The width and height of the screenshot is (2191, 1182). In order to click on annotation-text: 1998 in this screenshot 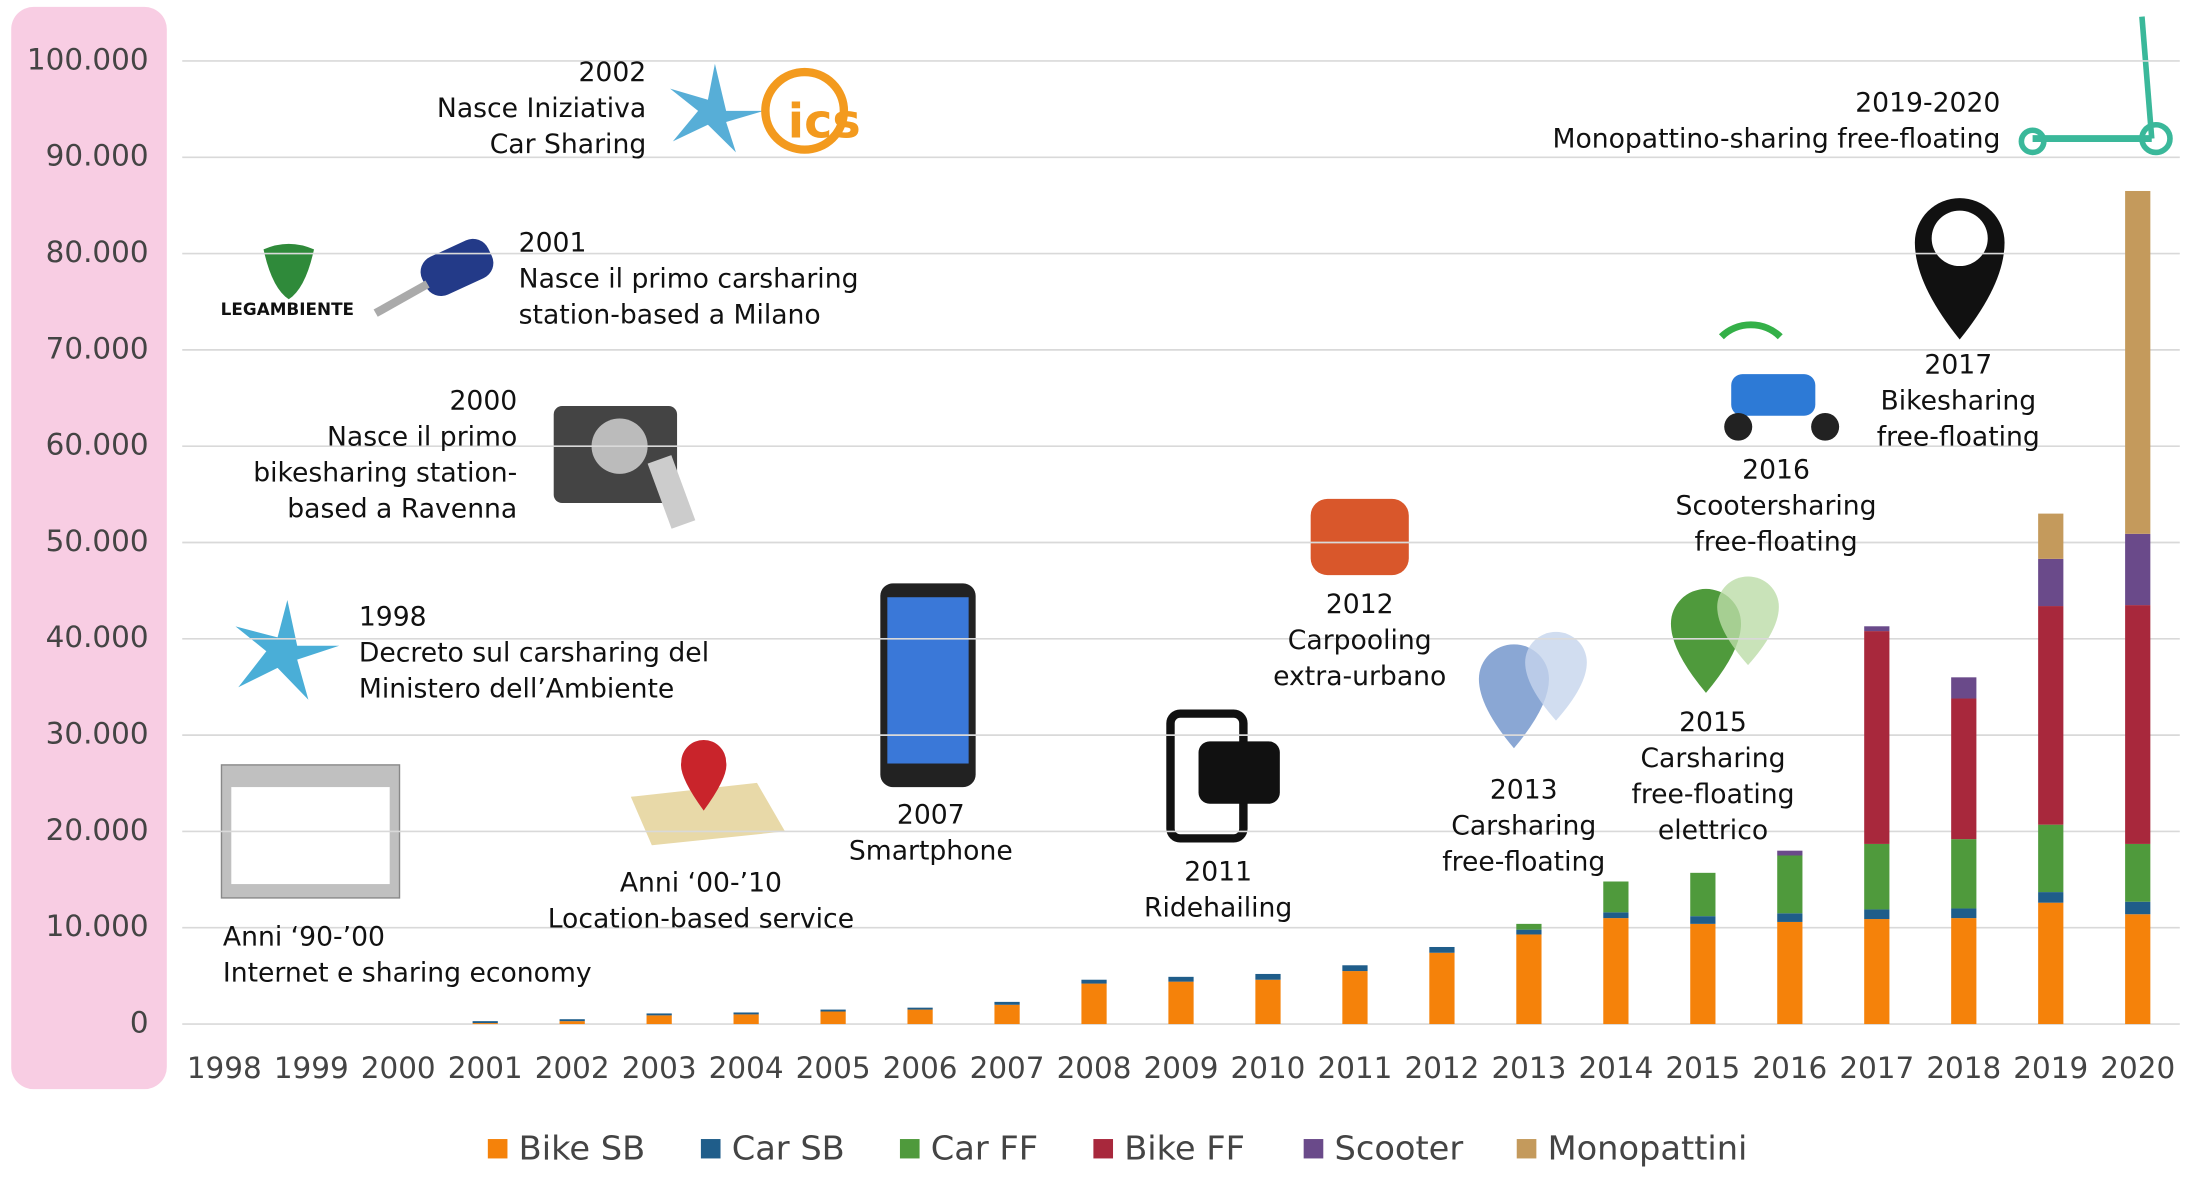, I will do `click(393, 617)`.